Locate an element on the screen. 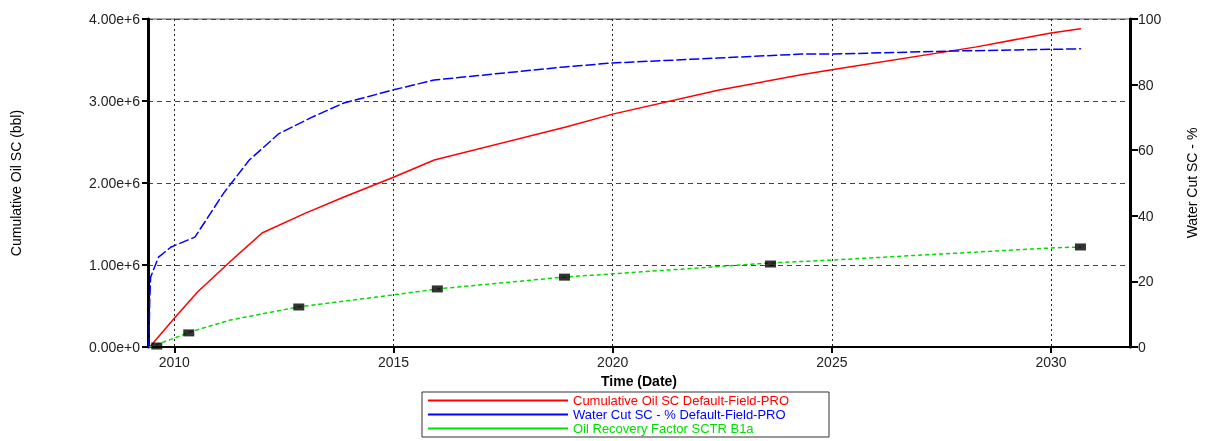 This screenshot has height=441, width=1217. y2-tick-label: 0 is located at coordinates (1142, 347).